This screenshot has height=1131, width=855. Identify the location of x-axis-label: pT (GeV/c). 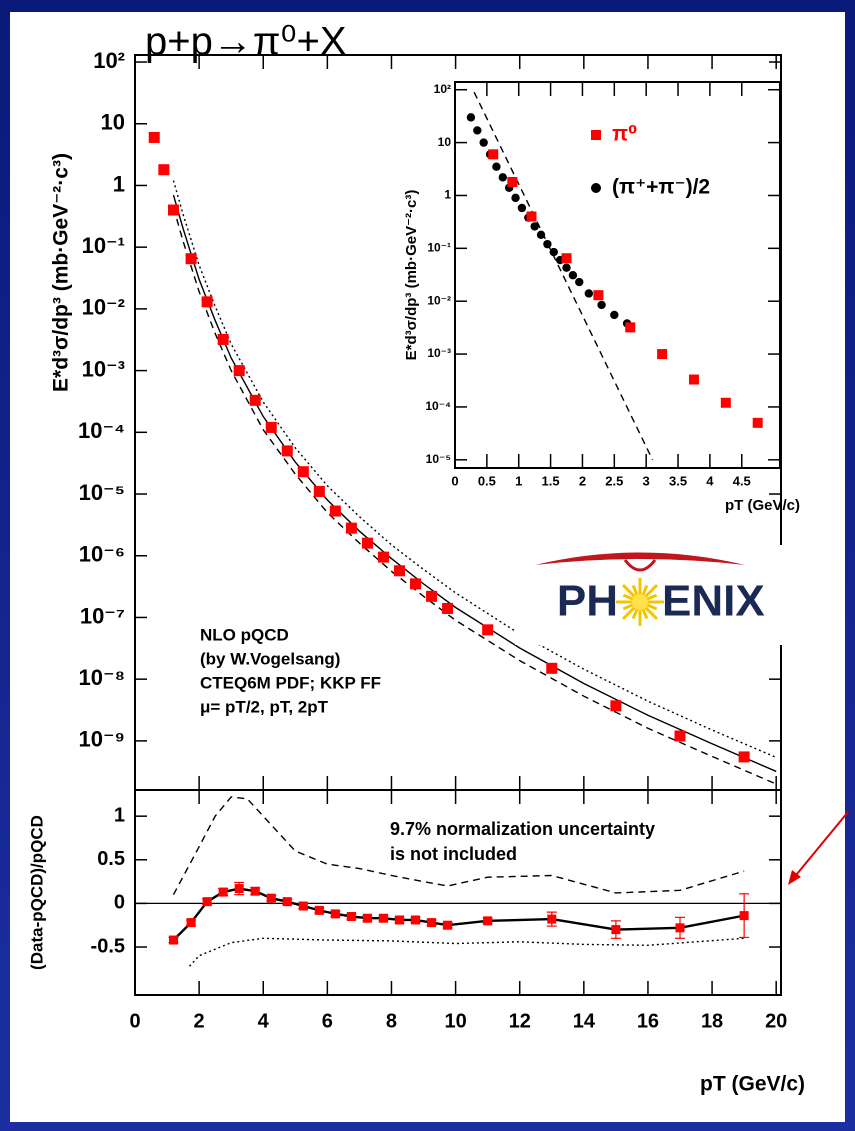
(752, 1084).